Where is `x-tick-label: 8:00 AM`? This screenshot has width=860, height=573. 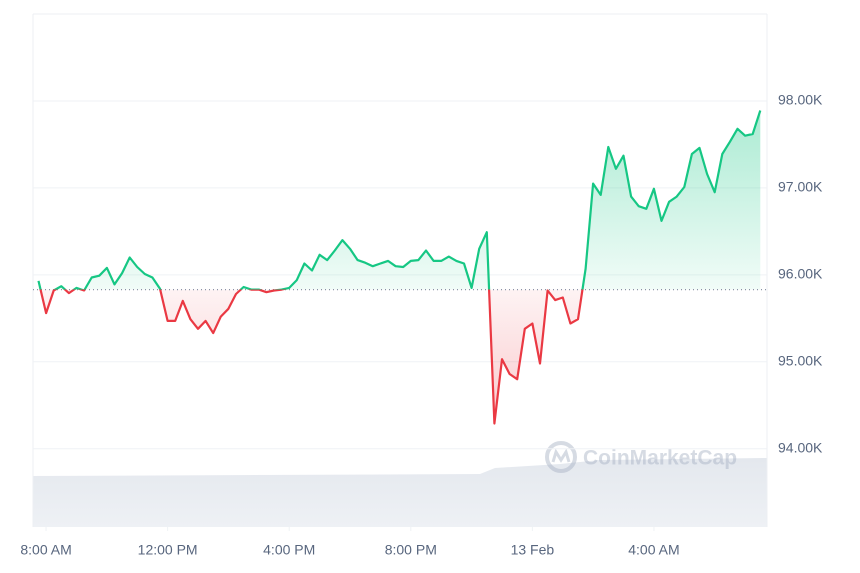
x-tick-label: 8:00 AM is located at coordinates (45, 550).